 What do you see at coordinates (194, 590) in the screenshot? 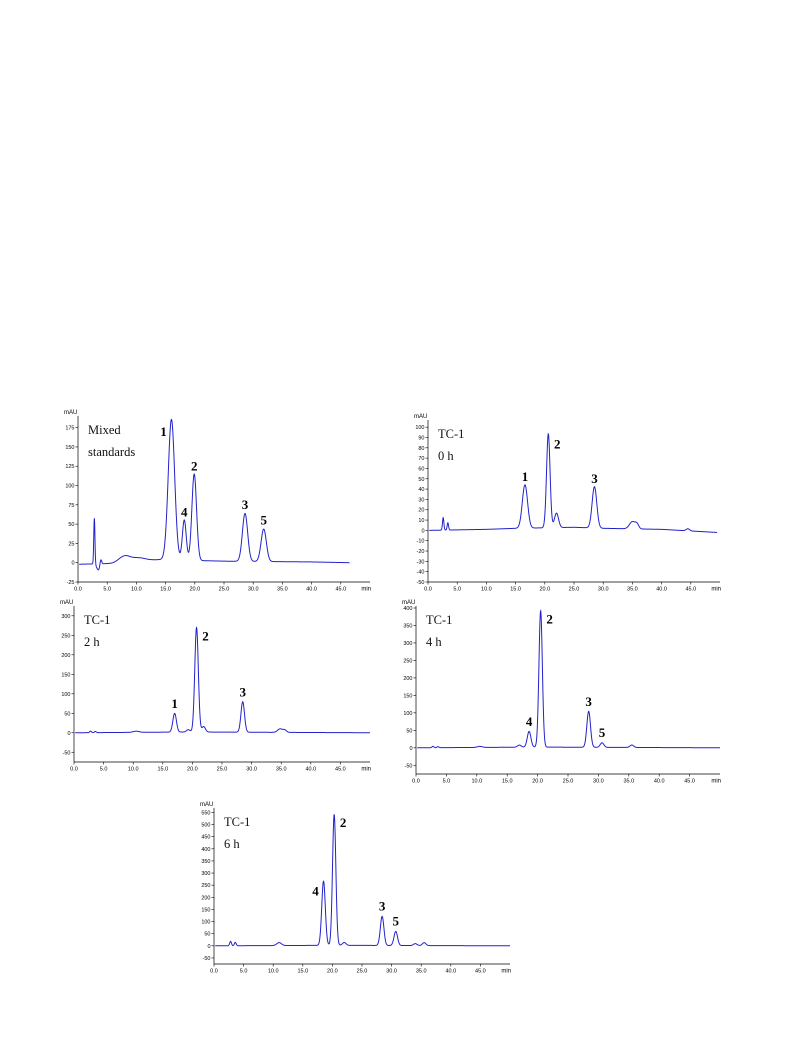
I see `chart-0-xtick-label-4: 20.0` at bounding box center [194, 590].